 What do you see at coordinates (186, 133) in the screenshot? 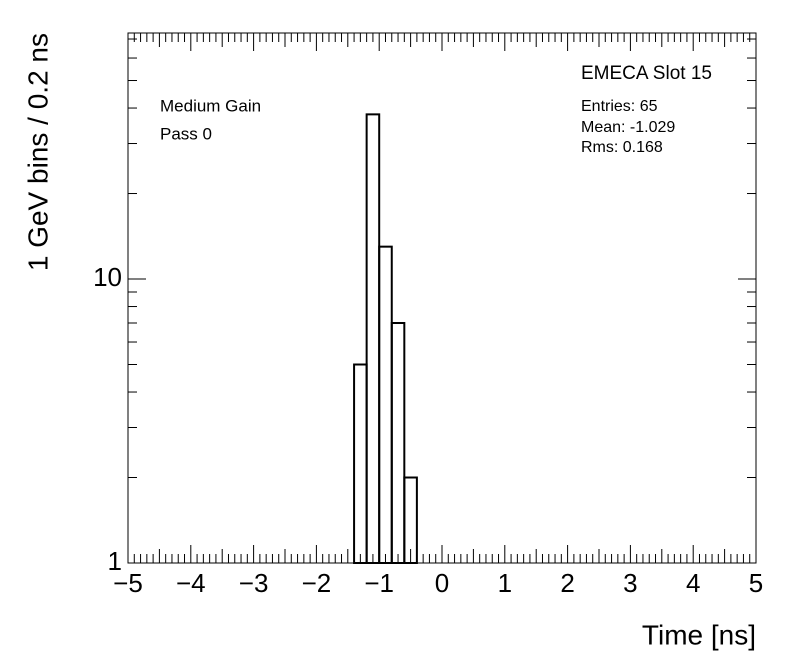
I see `annotation: Pass 0` at bounding box center [186, 133].